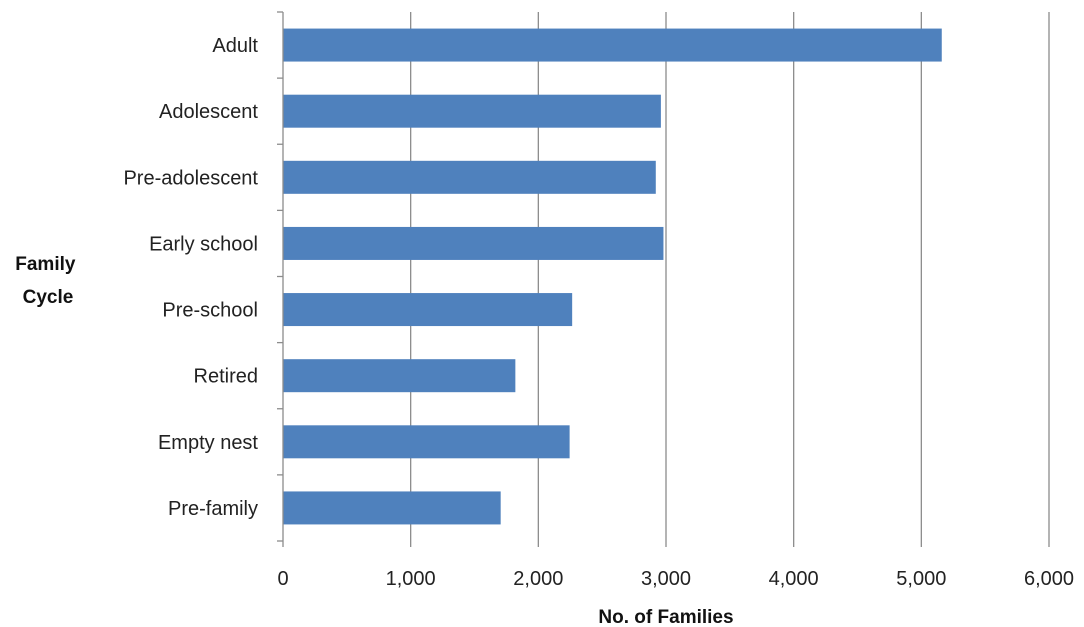 The width and height of the screenshot is (1084, 627). I want to click on x-tick-label-2000: 2,000, so click(538, 579).